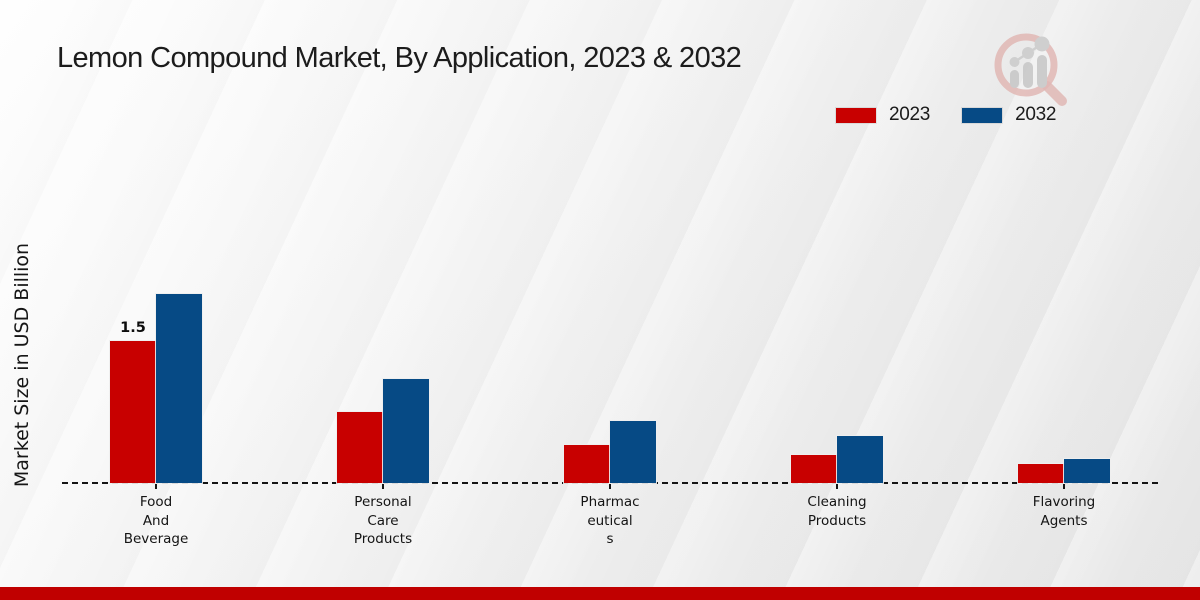 Image resolution: width=1200 pixels, height=600 pixels. Describe the element at coordinates (133, 412) in the screenshot. I see `bar-2023-food-and-beverage` at that location.